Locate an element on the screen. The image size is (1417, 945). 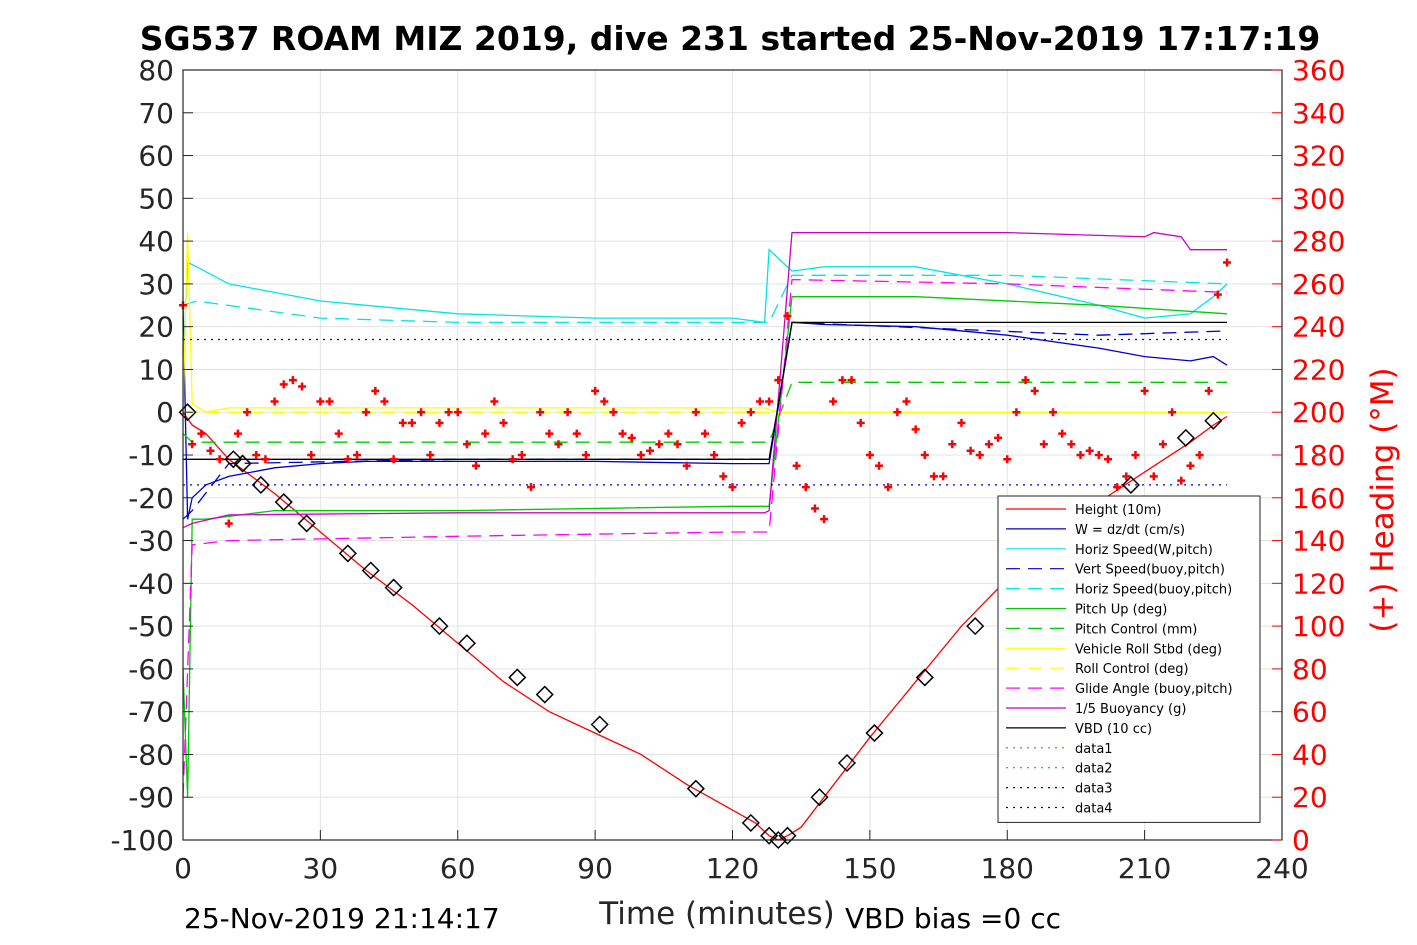
y-left-tick-label: -70 is located at coordinates (151, 712).